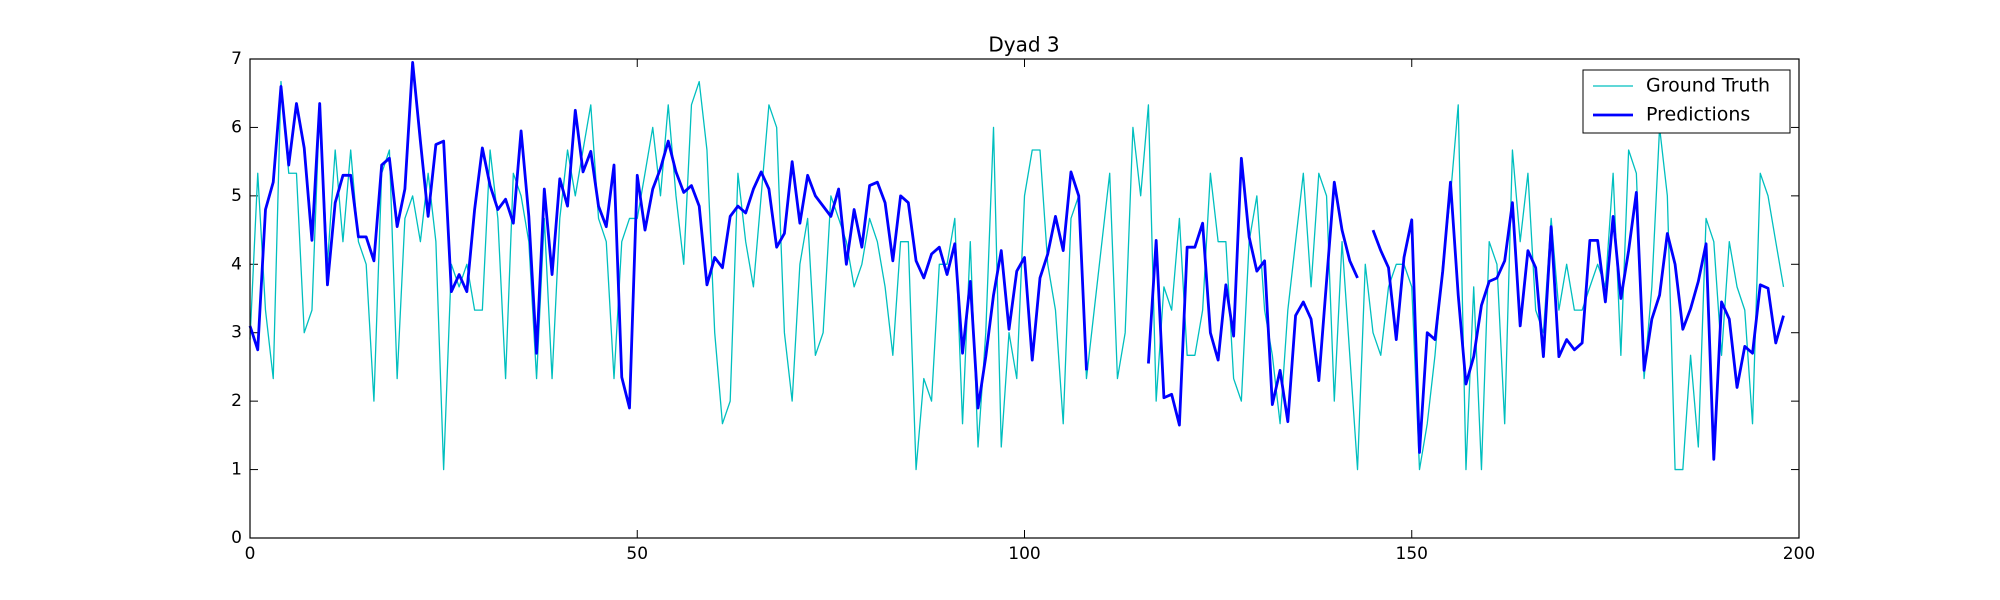 This screenshot has height=600, width=2000. Describe the element at coordinates (236, 196) in the screenshot. I see `y-tick-label: 5` at that location.